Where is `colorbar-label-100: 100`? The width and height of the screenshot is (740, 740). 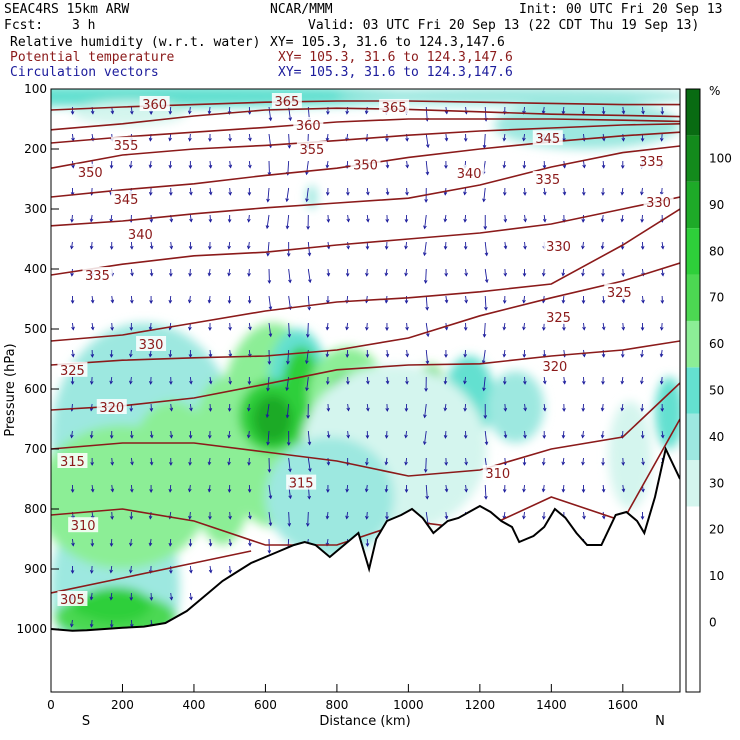 colorbar-label-100: 100 is located at coordinates (720, 159).